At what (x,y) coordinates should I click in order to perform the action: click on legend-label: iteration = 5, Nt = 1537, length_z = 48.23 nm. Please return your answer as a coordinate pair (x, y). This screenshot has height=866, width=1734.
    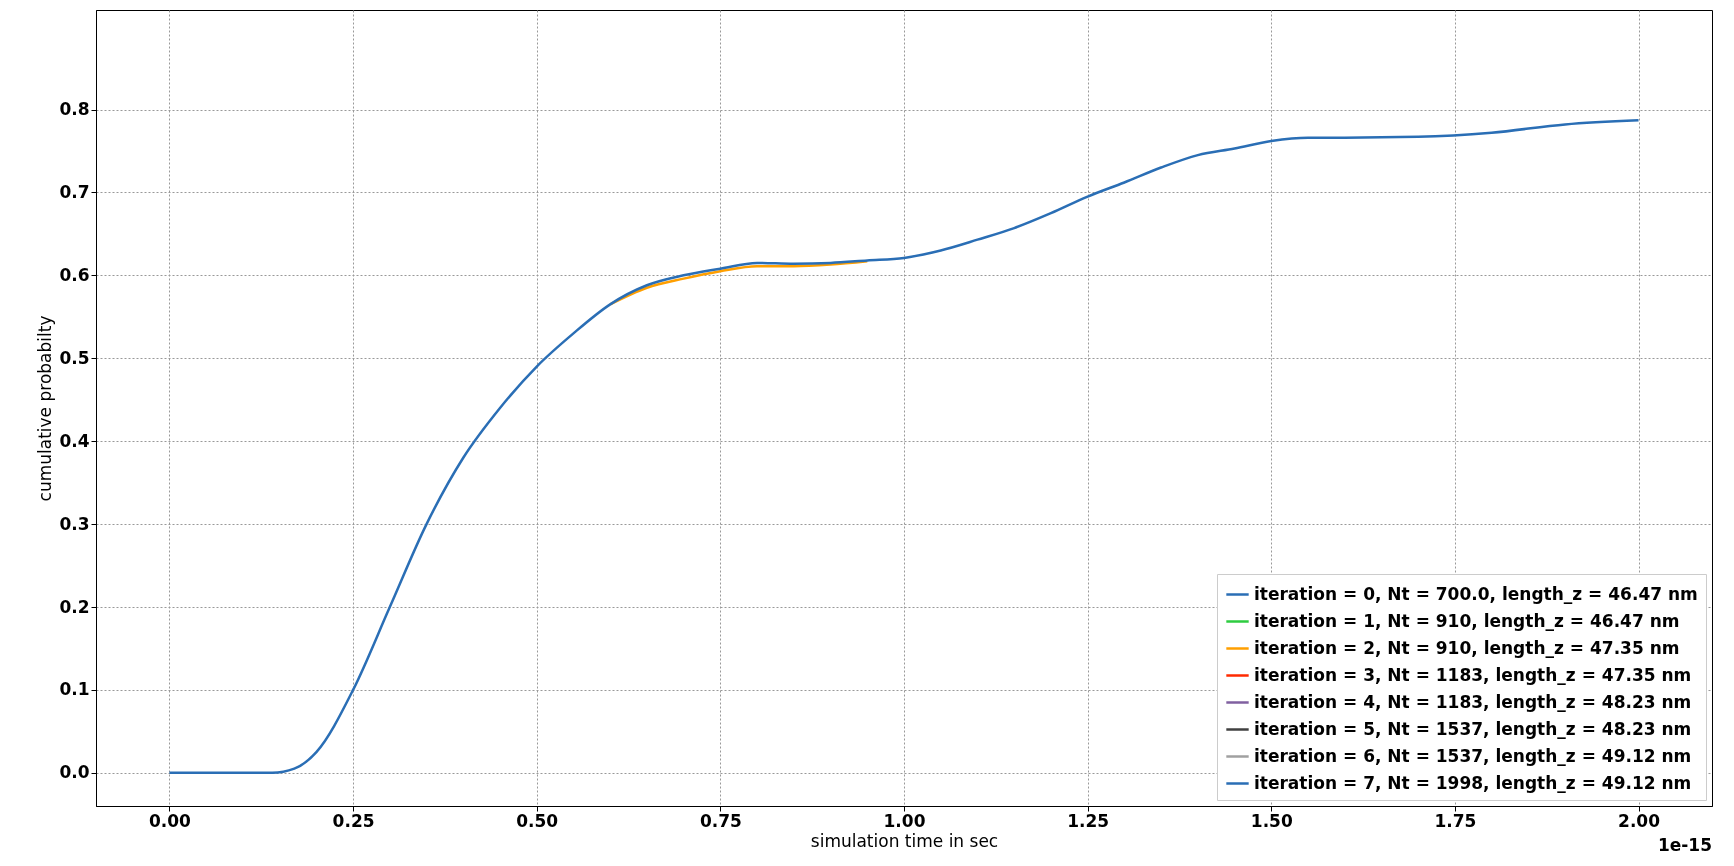
    Looking at the image, I should click on (1473, 728).